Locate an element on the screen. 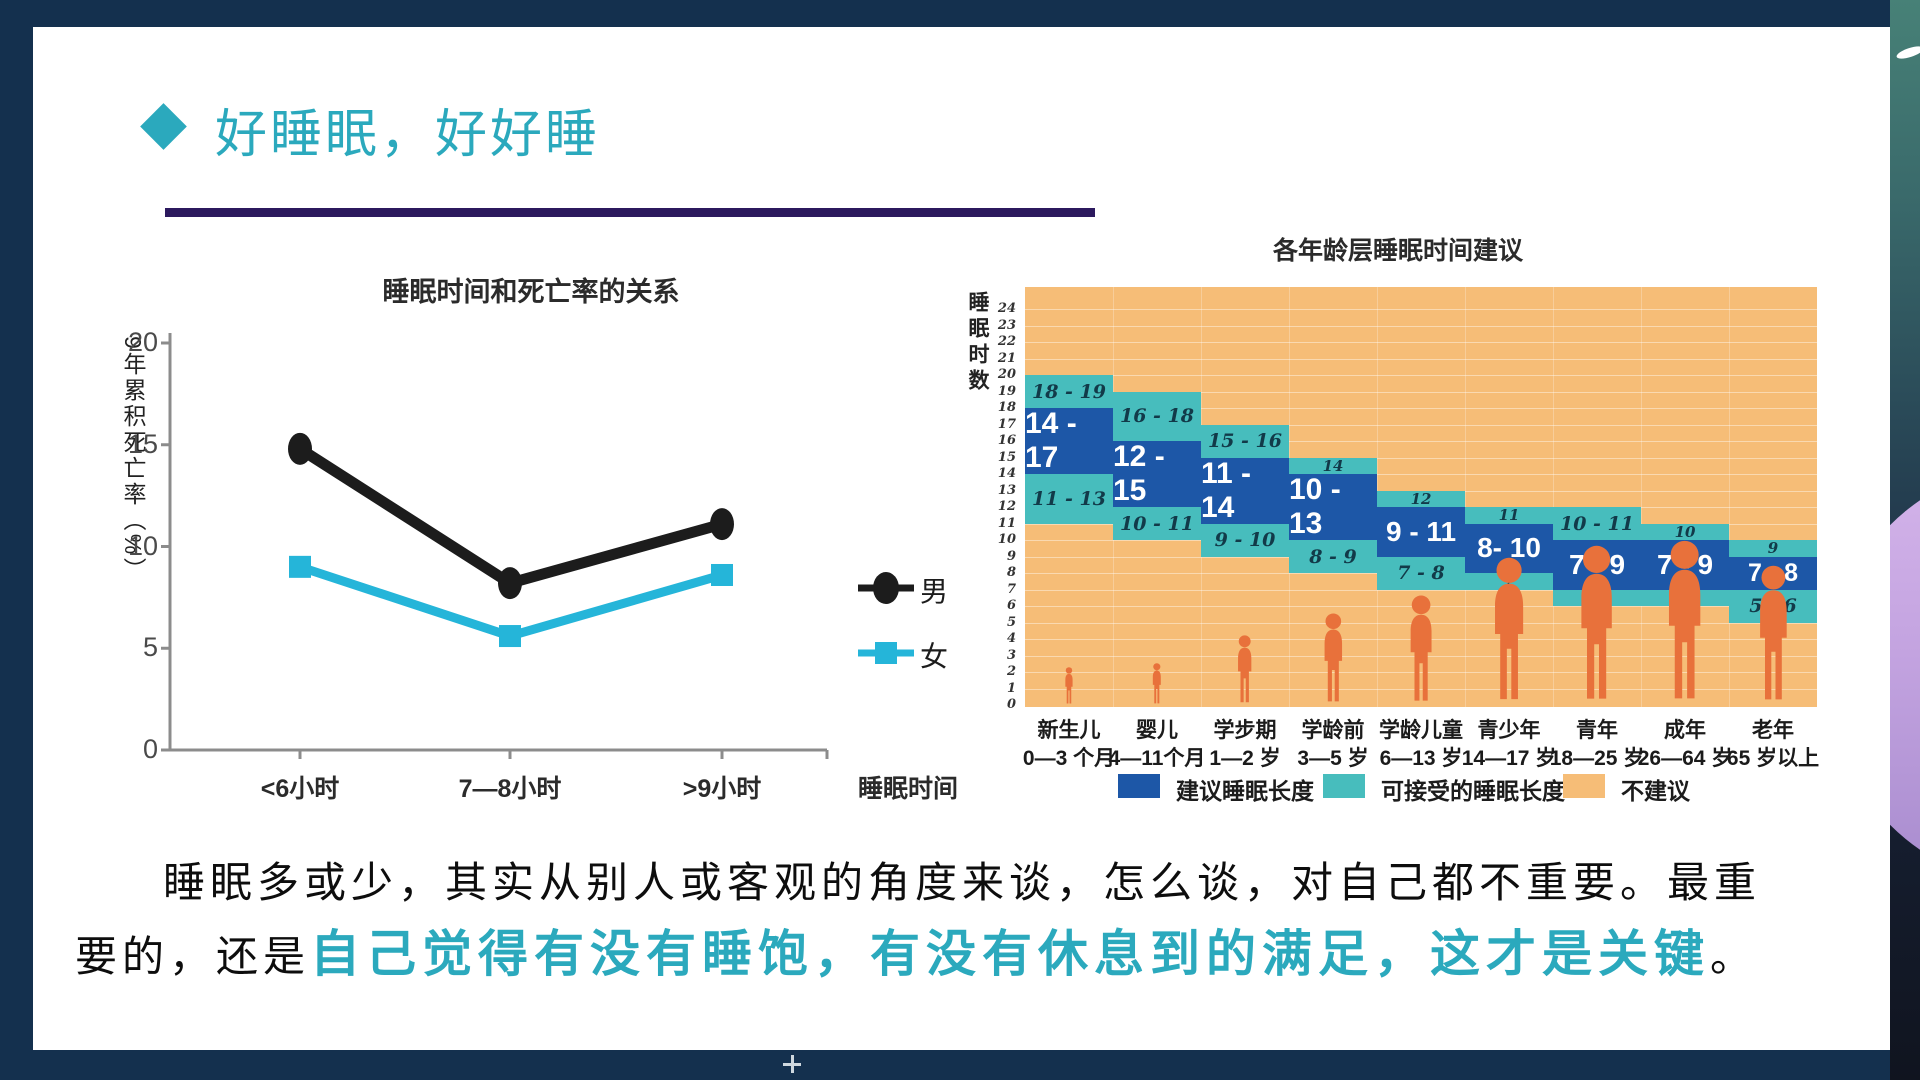 This screenshot has height=1080, width=1920. hour-tick-label: 4 is located at coordinates (1011, 638).